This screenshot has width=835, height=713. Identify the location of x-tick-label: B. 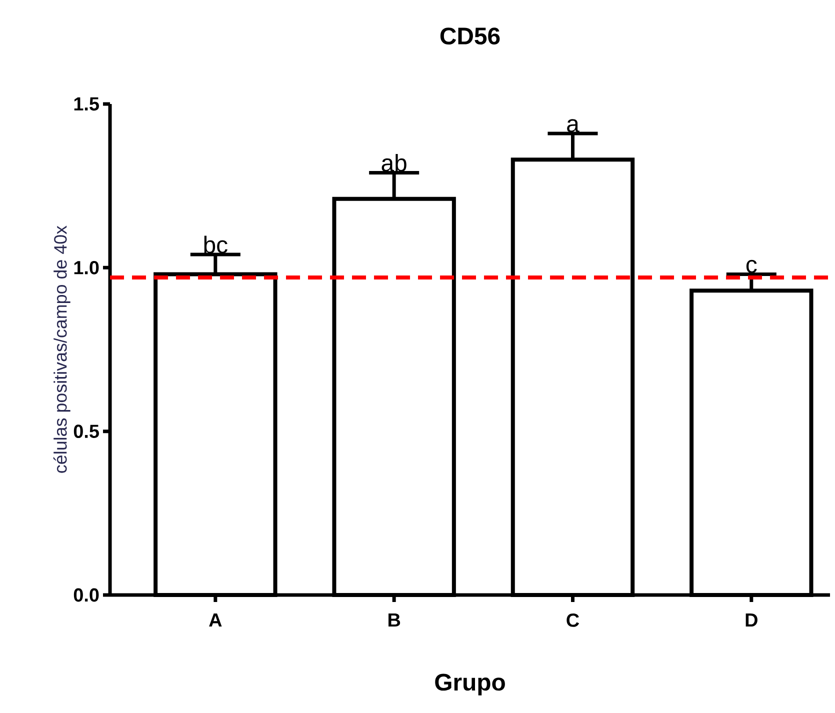
(394, 620).